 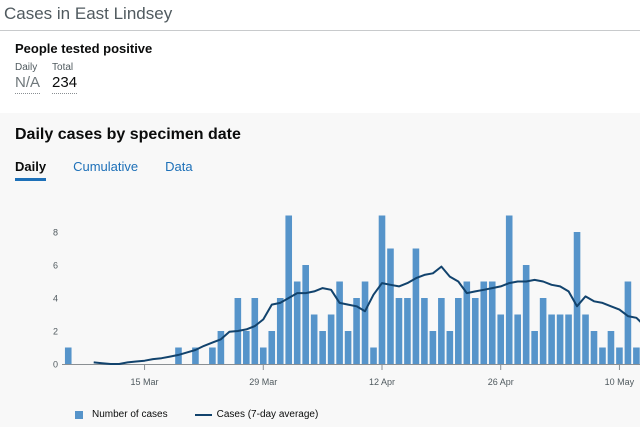 What do you see at coordinates (620, 382) in the screenshot?
I see `x-tick-label: 10 May` at bounding box center [620, 382].